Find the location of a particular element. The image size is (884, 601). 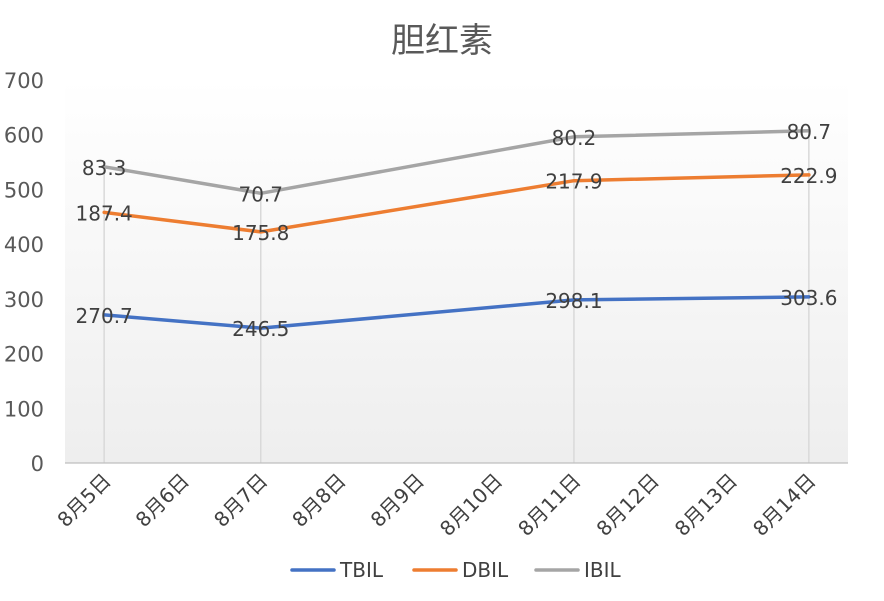

data-label: 222.9 is located at coordinates (808, 176).